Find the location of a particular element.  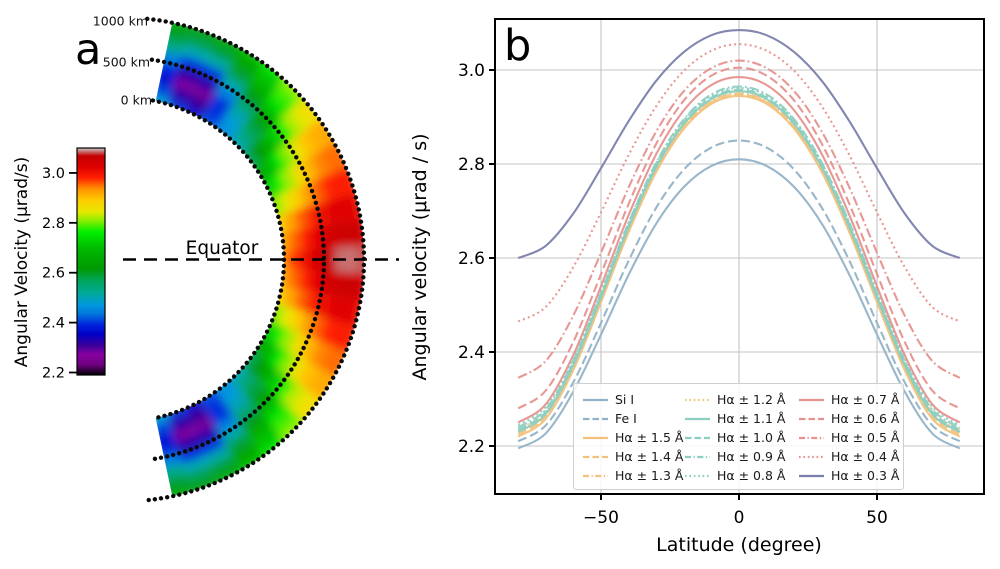

legend-label: Si I is located at coordinates (625, 399).